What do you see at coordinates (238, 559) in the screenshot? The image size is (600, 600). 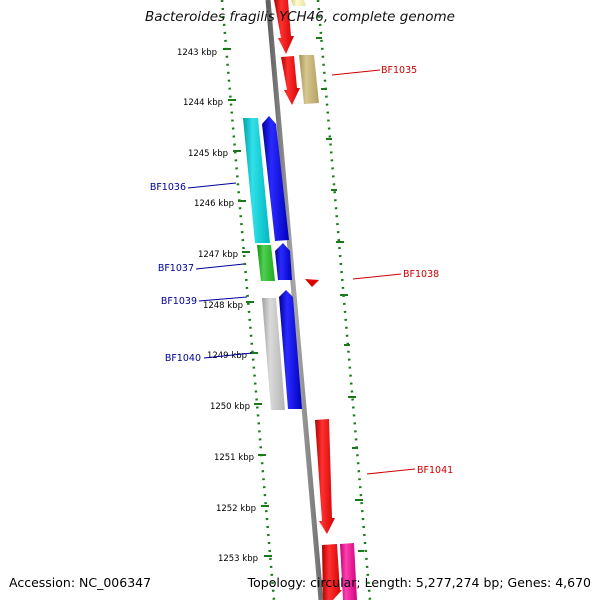 I see `kbp-label-1253: 1253 kbp` at bounding box center [238, 559].